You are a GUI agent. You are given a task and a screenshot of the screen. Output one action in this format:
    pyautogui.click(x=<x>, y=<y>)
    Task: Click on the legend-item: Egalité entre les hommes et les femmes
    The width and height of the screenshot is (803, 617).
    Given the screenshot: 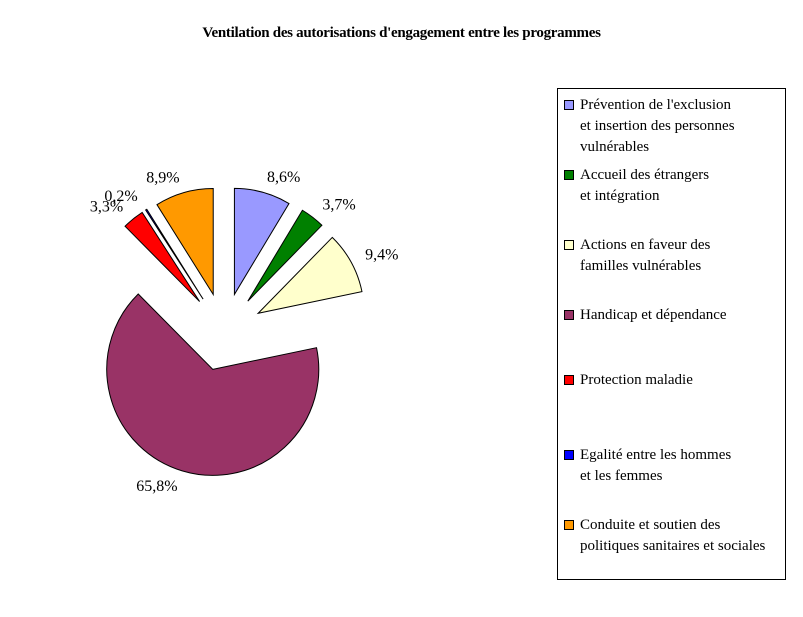 What is the action you would take?
    pyautogui.click(x=647, y=466)
    